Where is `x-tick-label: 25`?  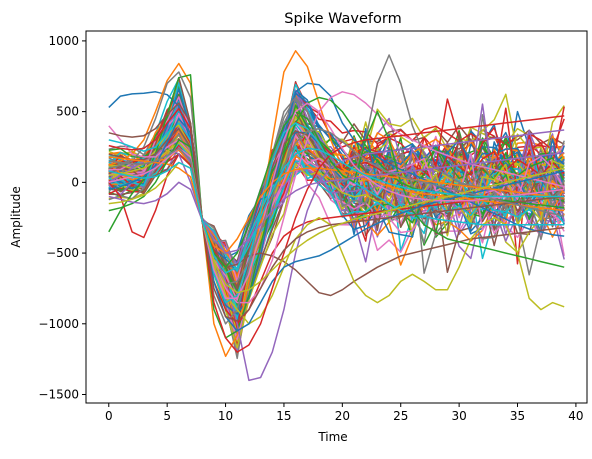
x-tick-label: 25 is located at coordinates (400, 416).